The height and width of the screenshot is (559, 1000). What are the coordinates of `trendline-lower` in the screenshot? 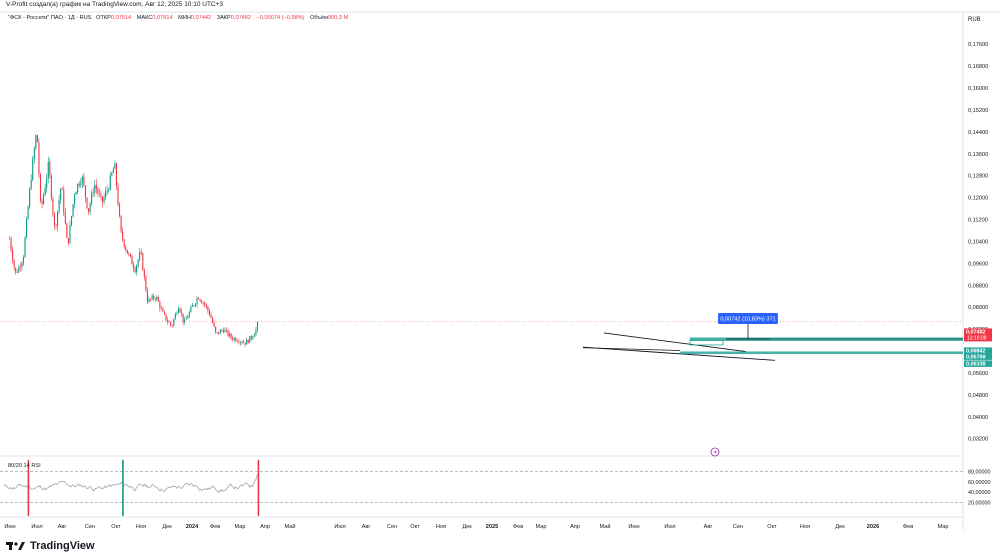 It's located at (679, 353).